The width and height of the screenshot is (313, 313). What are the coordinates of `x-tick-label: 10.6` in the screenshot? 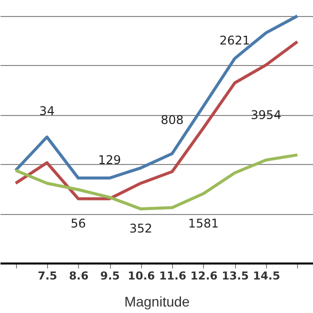 It's located at (142, 276).